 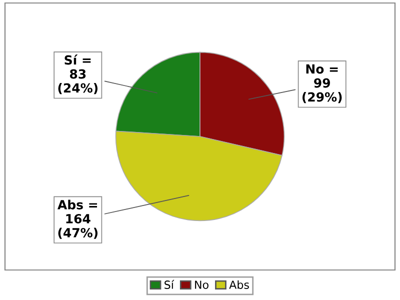 What do you see at coordinates (201, 284) in the screenshot?
I see `legend-label: No` at bounding box center [201, 284].